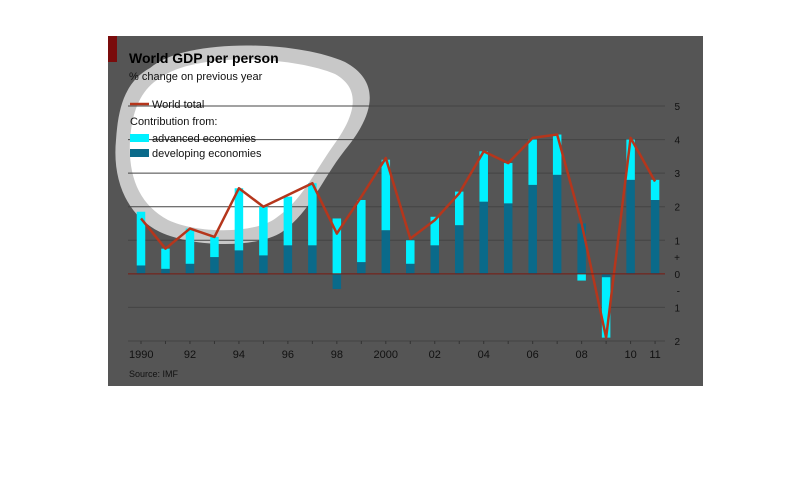 The image size is (810, 480). I want to click on legend-advanced-label: advanced economies, so click(204, 139).